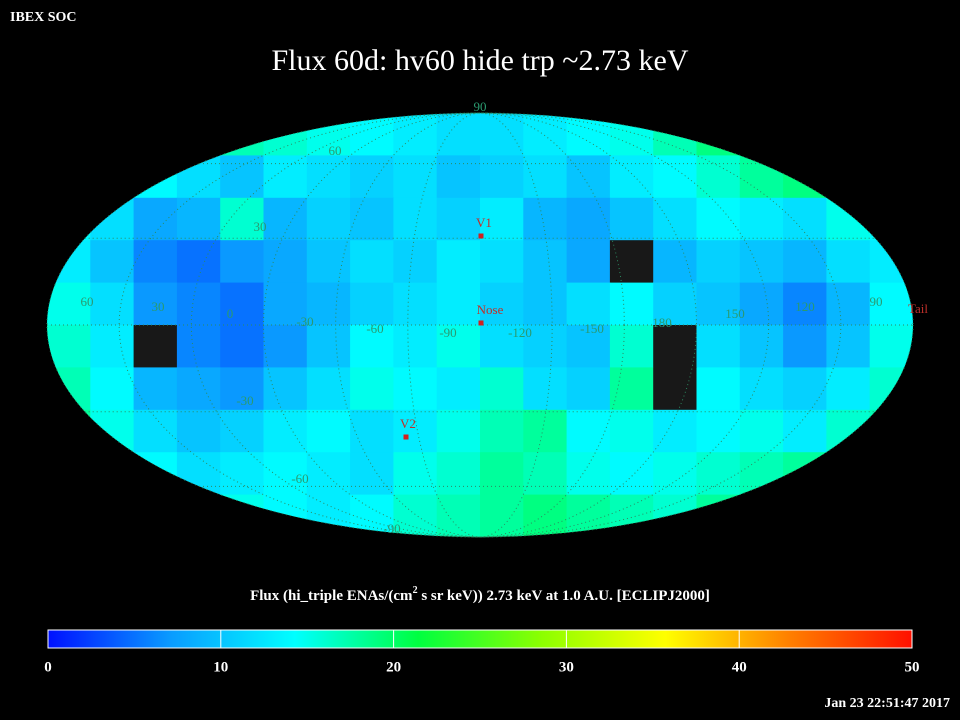  What do you see at coordinates (918, 308) in the screenshot?
I see `marker-label: Tail` at bounding box center [918, 308].